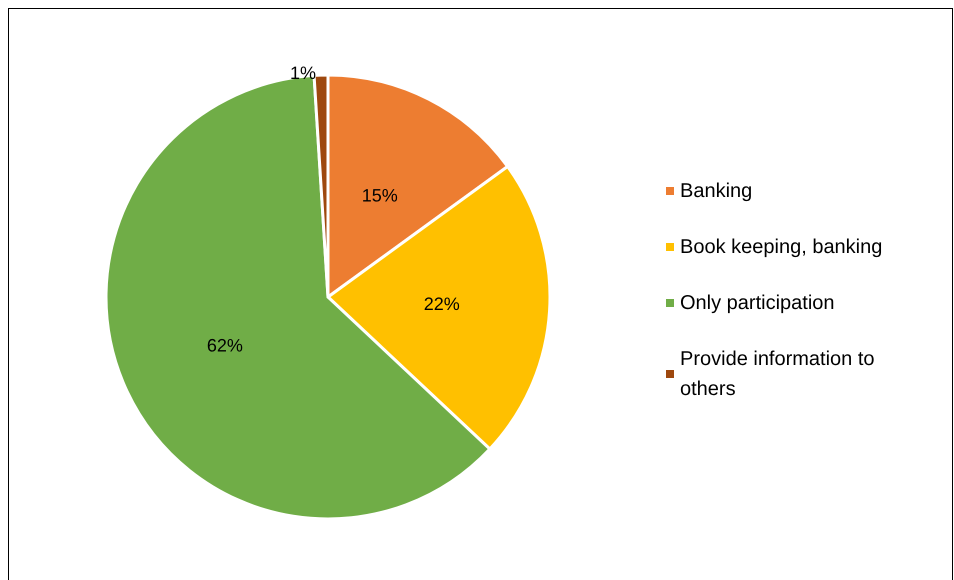 This screenshot has height=580, width=954. I want to click on legend-label: Provide information to others, so click(780, 374).